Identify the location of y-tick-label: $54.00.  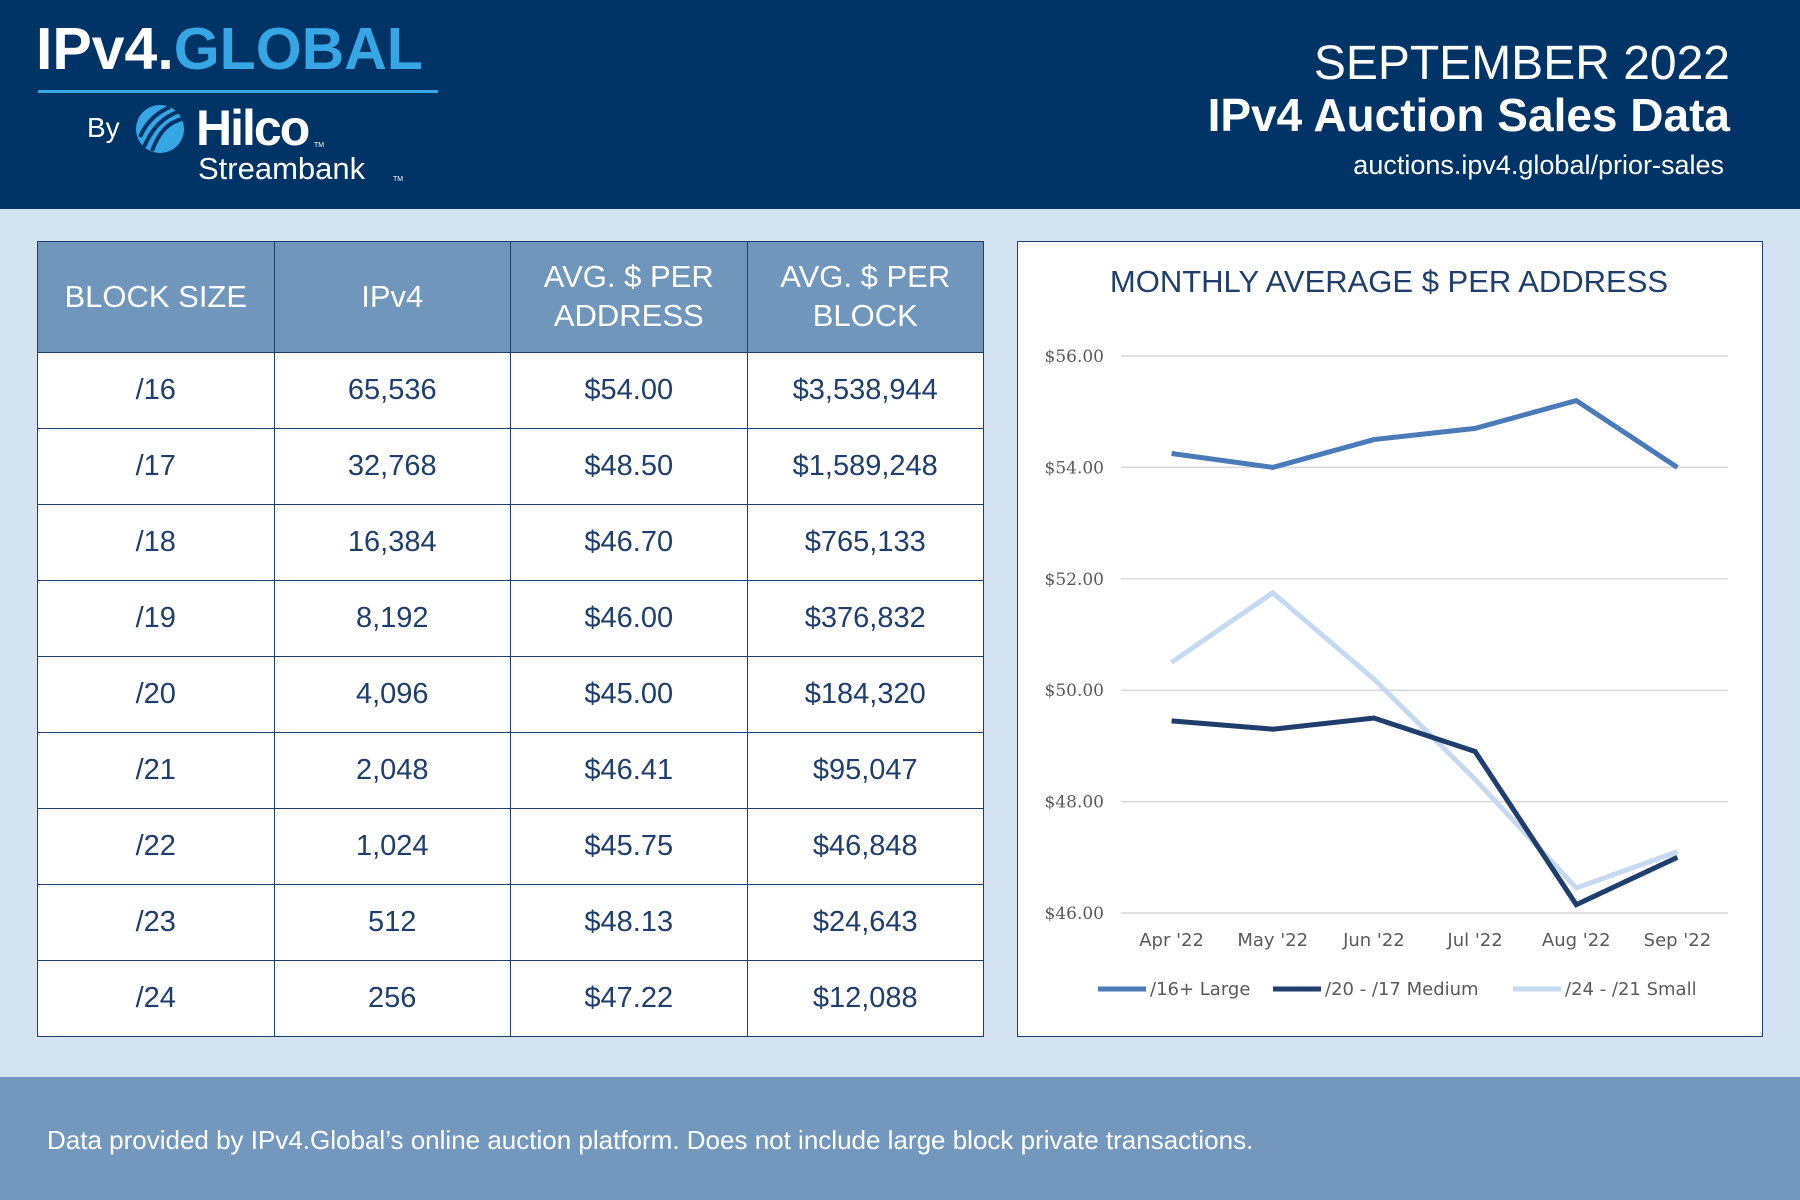
(1074, 468).